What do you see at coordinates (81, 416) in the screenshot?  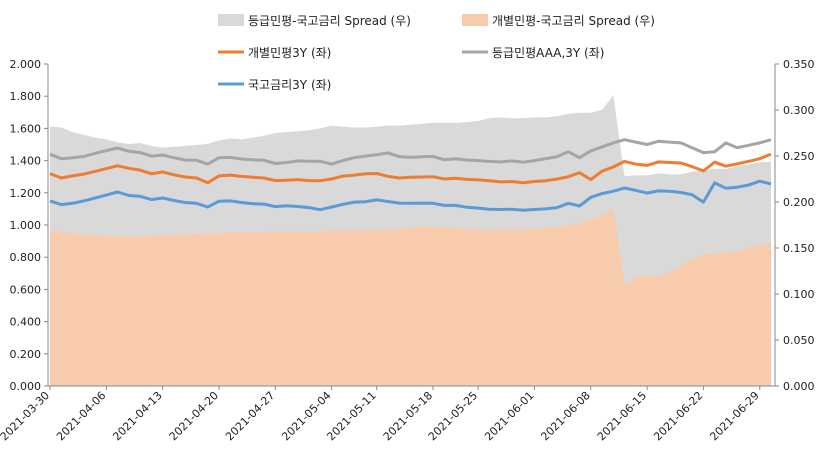 I see `x-tick-label: 2021-04-06` at bounding box center [81, 416].